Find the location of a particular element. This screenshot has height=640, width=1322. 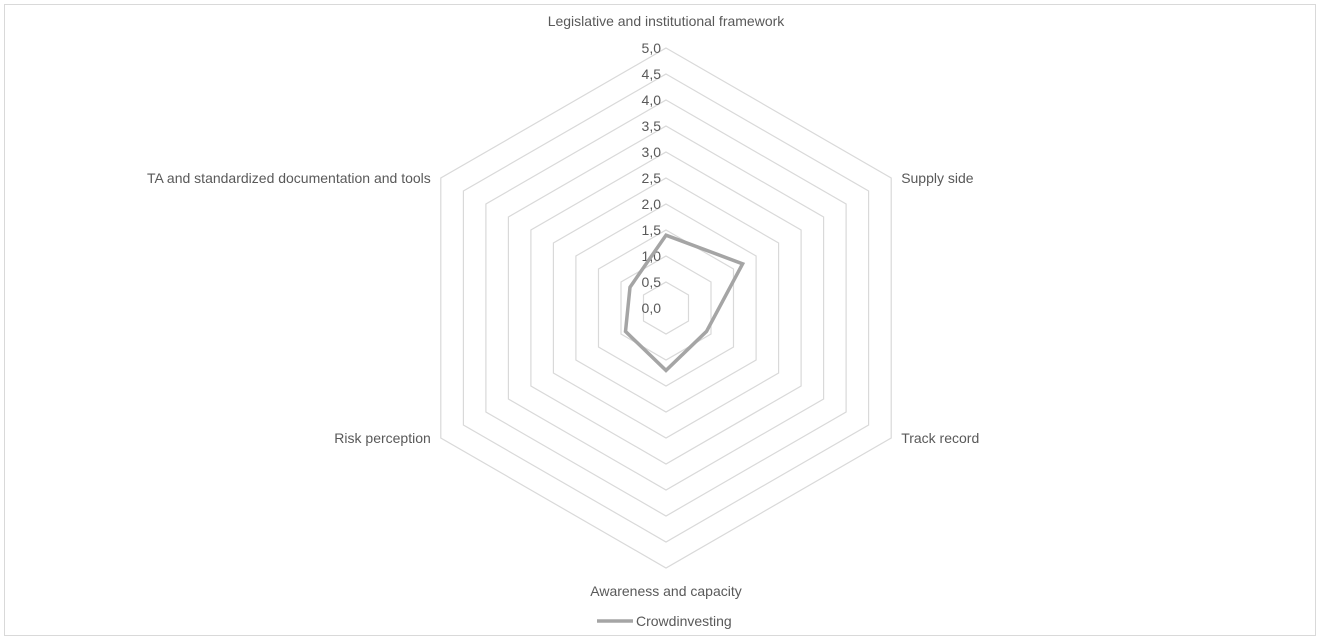

series-line-crowdinvesting is located at coordinates (684, 303).